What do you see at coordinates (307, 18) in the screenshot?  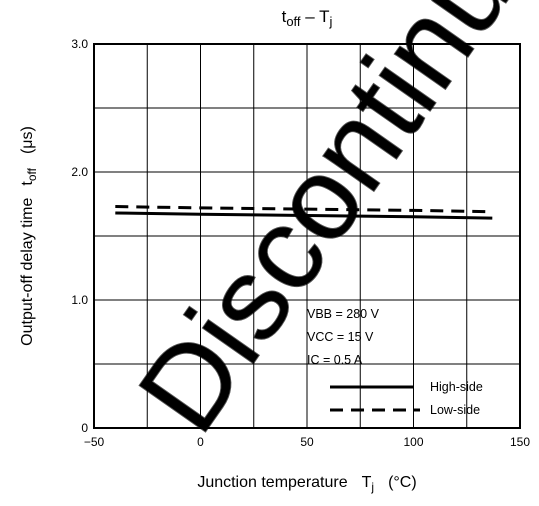 I see `chart-title: toff – Tj` at bounding box center [307, 18].